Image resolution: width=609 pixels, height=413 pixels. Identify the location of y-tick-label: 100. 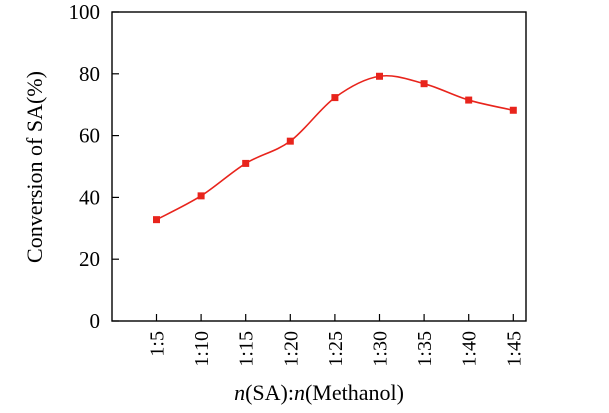
(85, 12).